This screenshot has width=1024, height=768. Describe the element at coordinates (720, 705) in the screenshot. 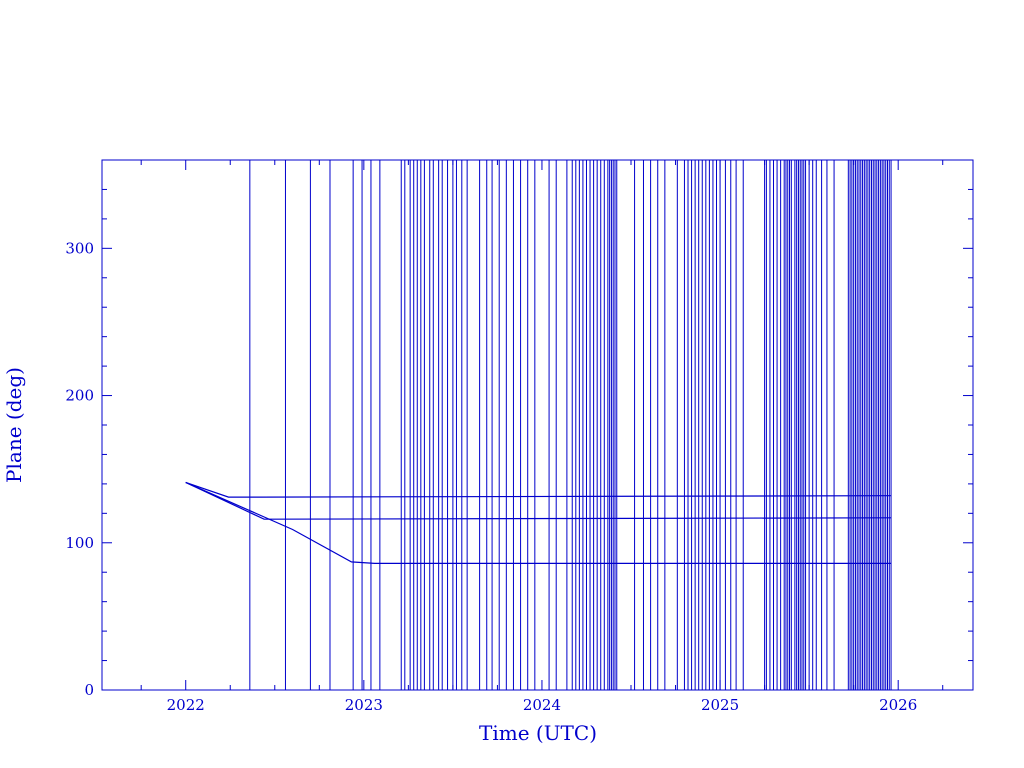

I see `x-tick-label: 2025` at that location.